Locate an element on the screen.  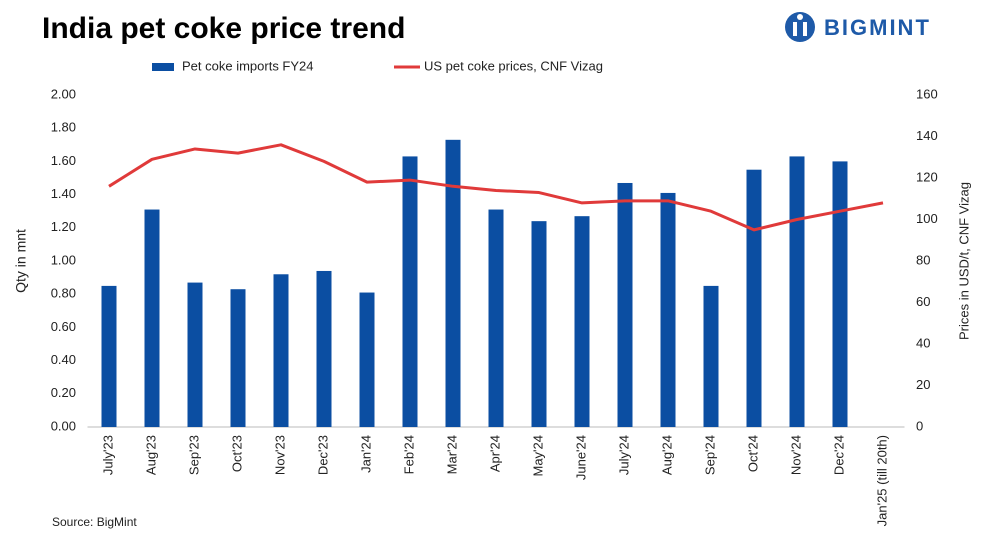
line is located at coordinates (496, 187).